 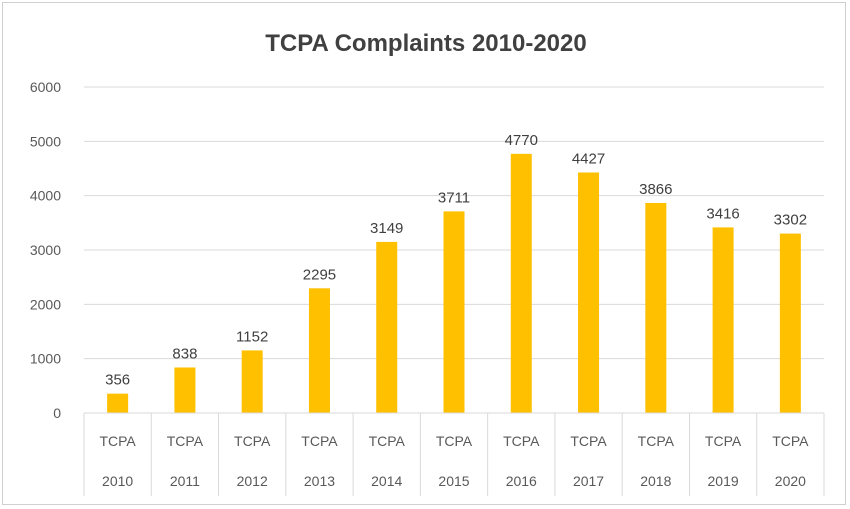 I want to click on data-label: 838, so click(x=184, y=353).